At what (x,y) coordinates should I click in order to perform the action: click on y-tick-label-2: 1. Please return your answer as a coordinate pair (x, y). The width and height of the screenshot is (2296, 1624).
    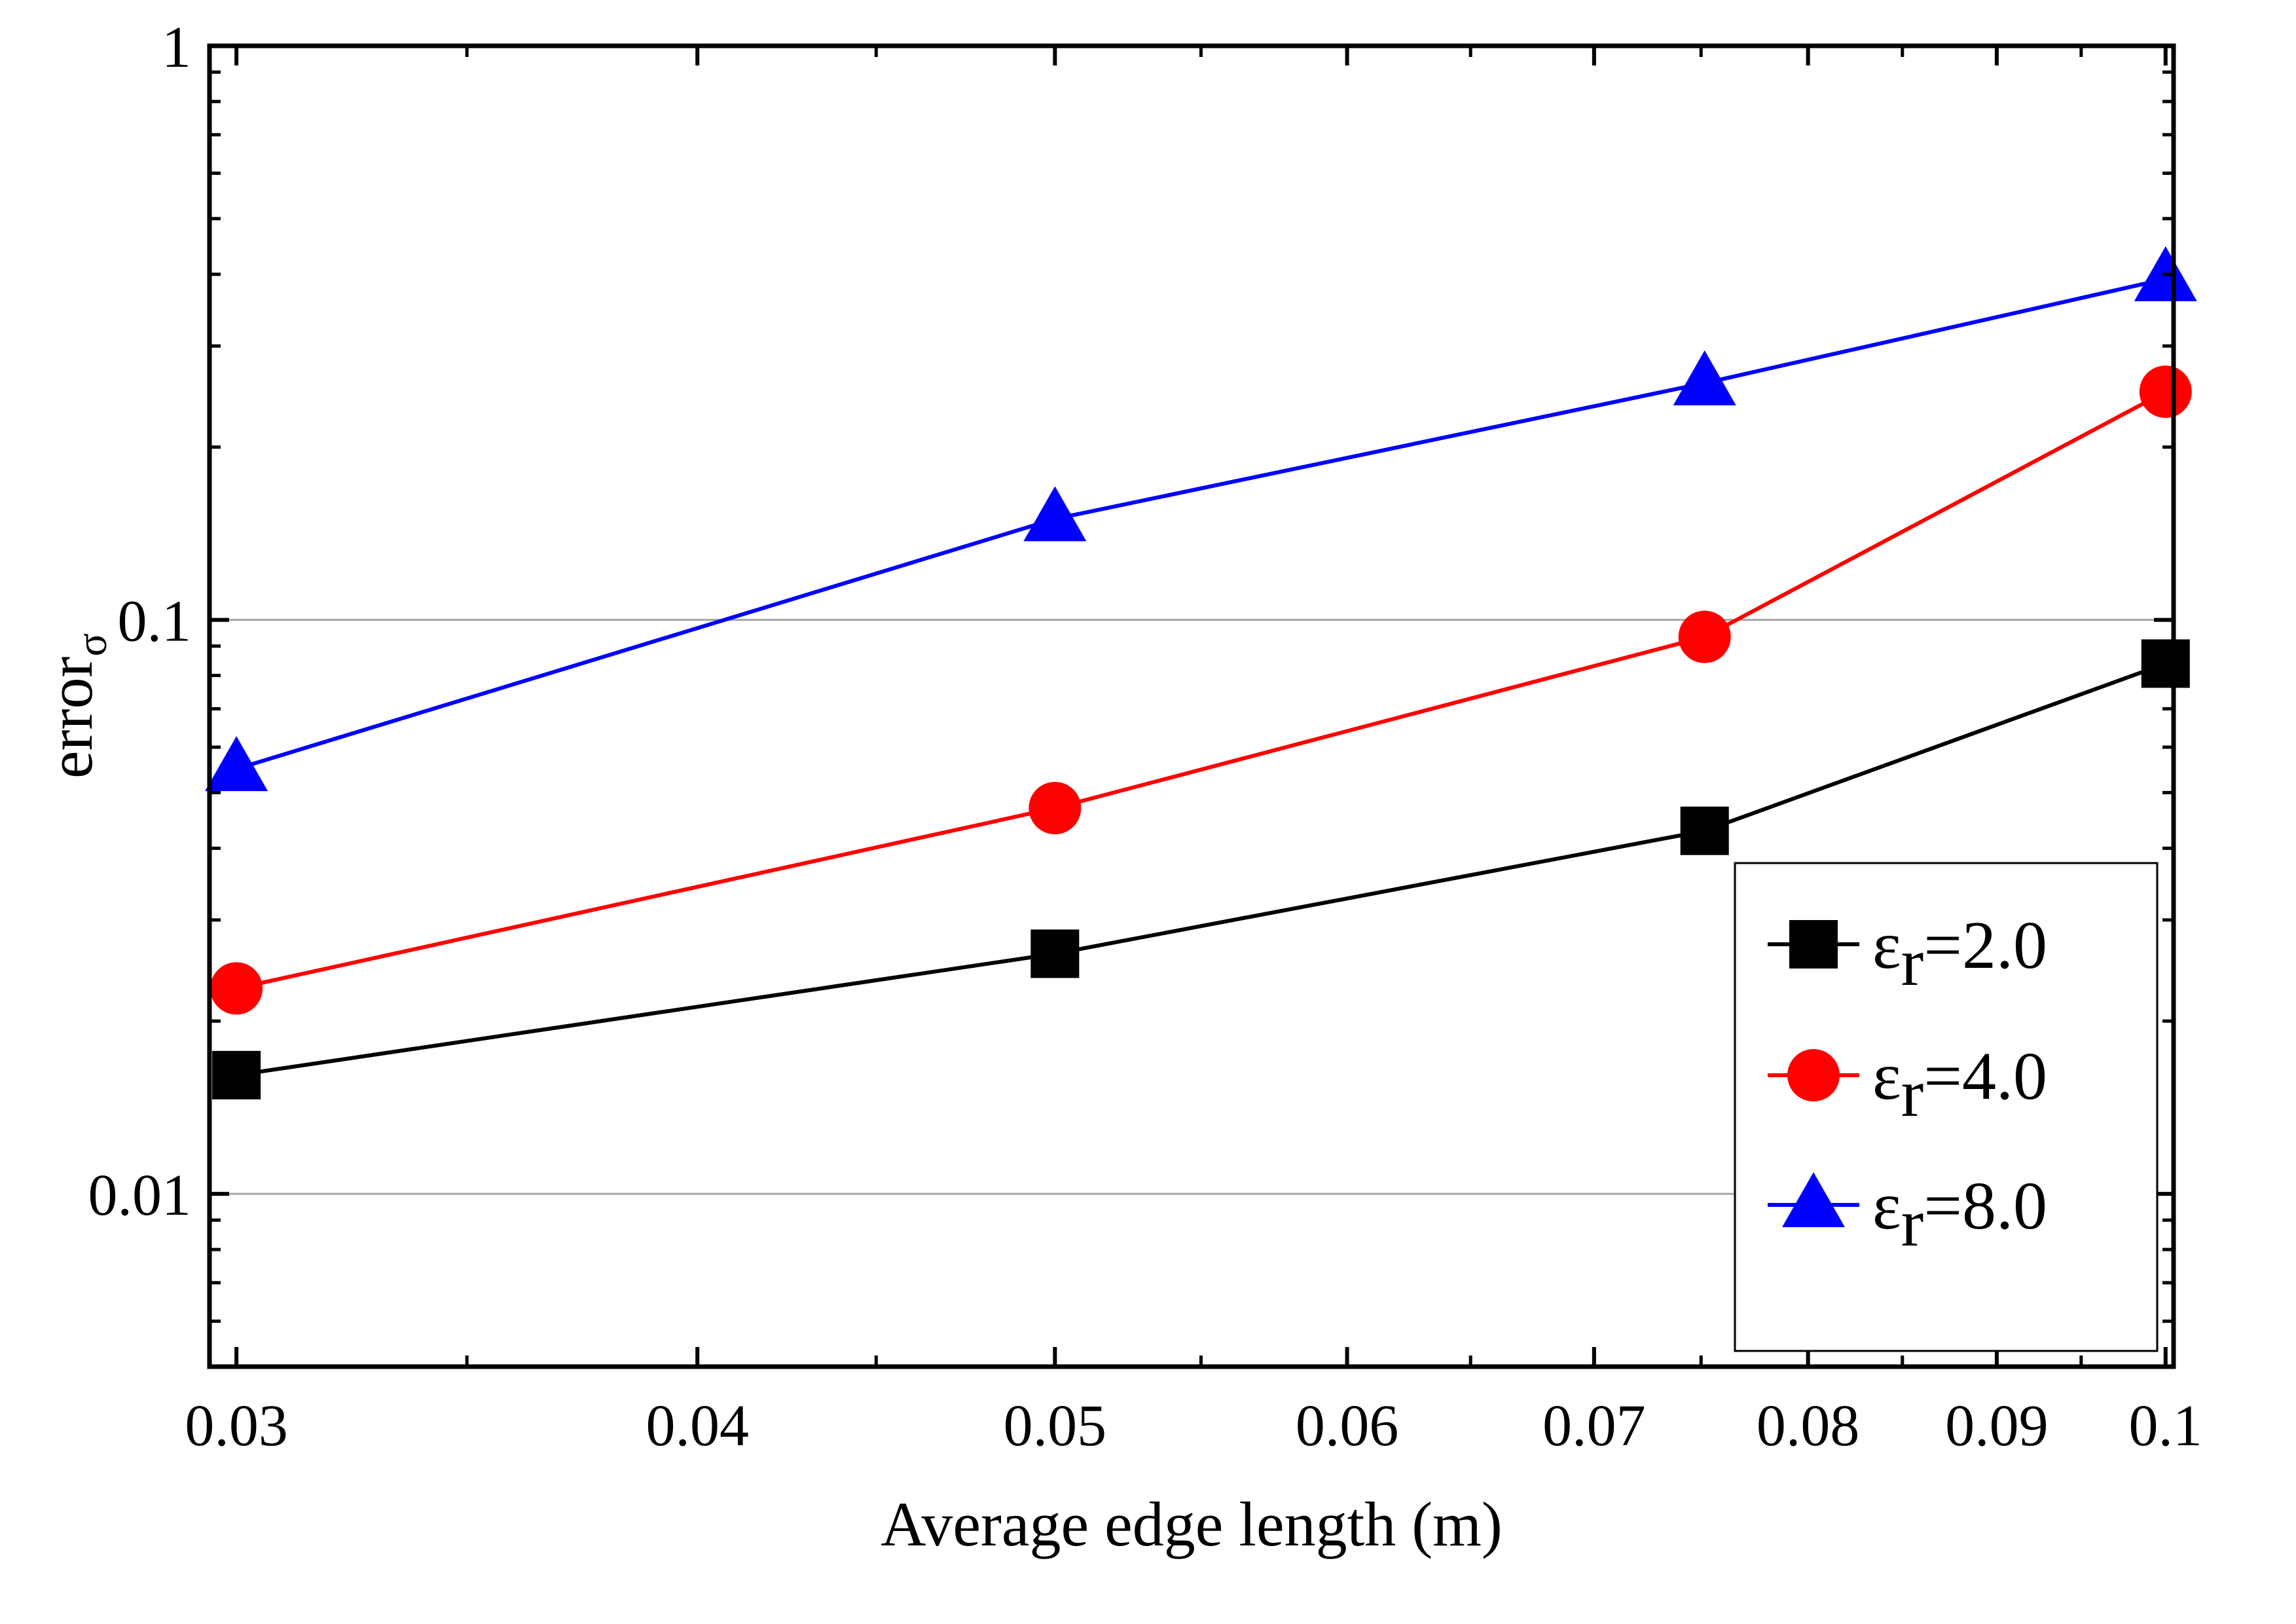
    Looking at the image, I should click on (176, 47).